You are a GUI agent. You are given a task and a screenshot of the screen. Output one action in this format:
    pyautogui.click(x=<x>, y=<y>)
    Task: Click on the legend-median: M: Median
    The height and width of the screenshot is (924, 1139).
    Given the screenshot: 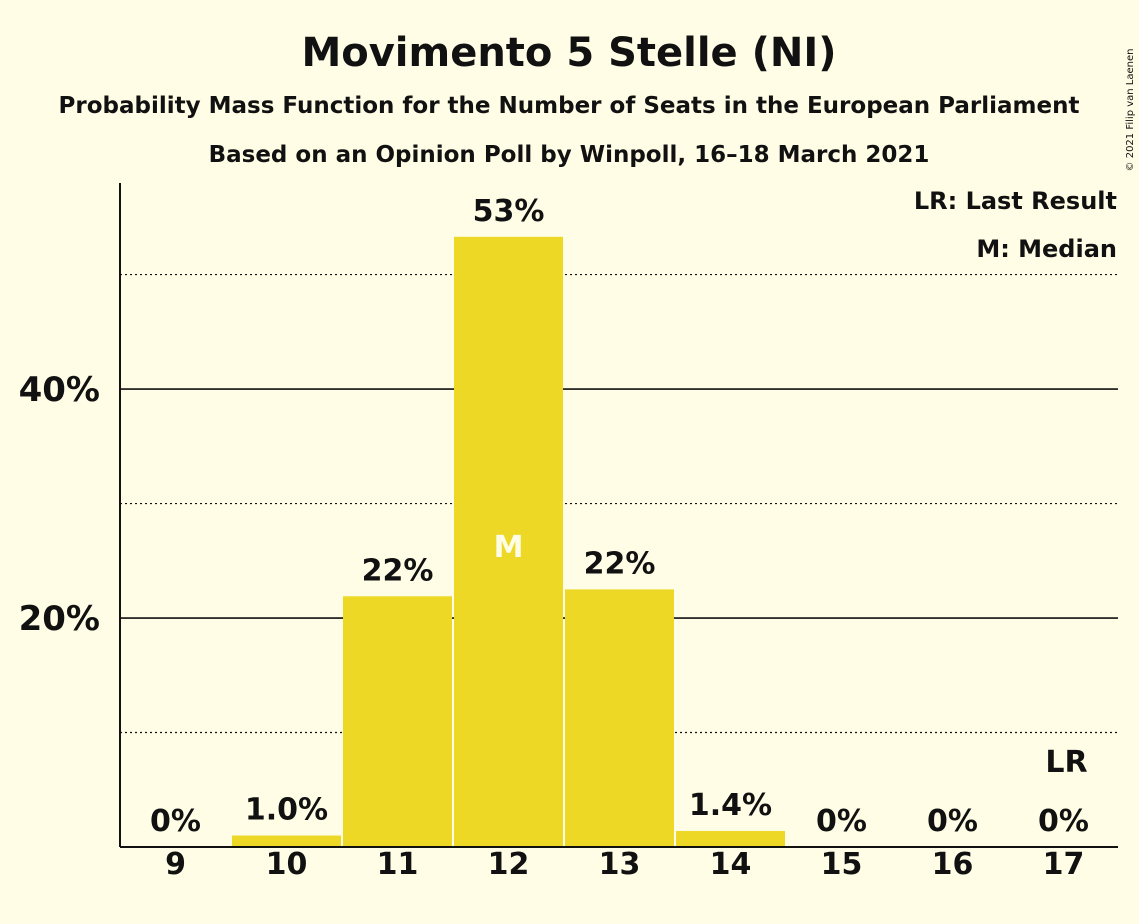 What is the action you would take?
    pyautogui.click(x=1046, y=249)
    